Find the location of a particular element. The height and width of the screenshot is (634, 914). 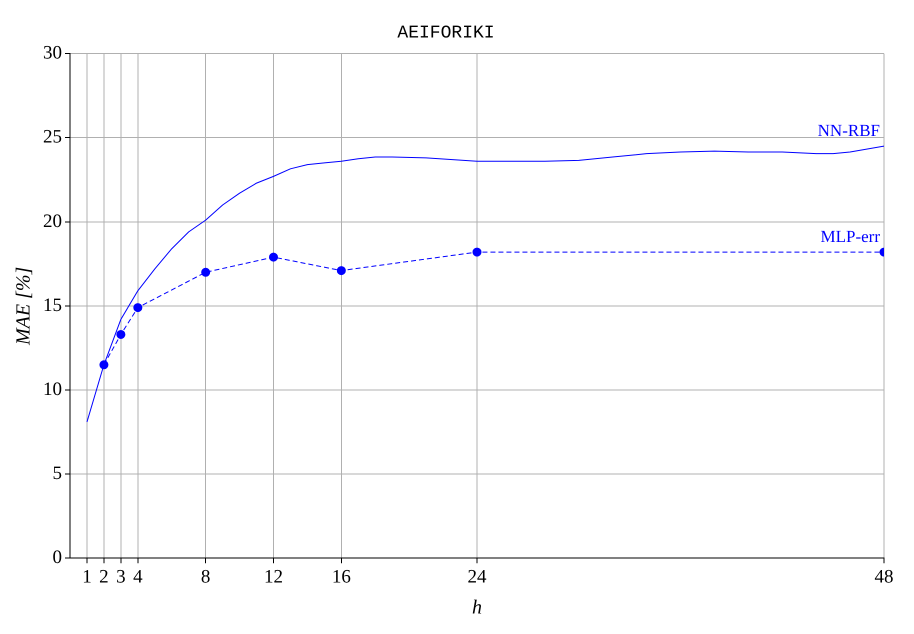

y-tick-label: 30 is located at coordinates (52, 53).